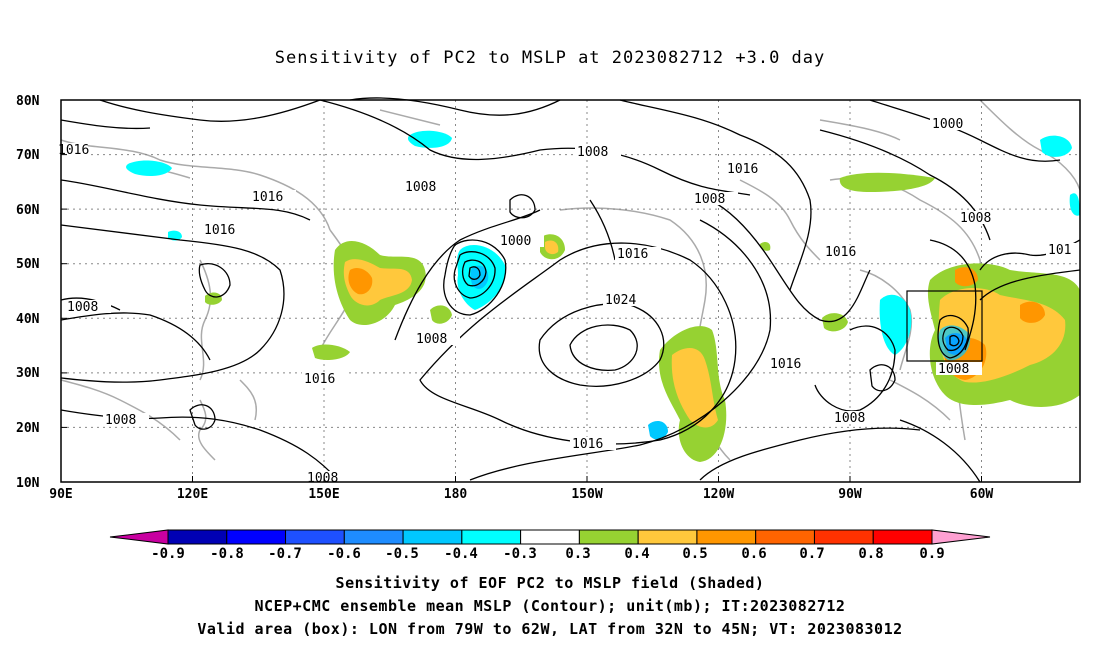 Image resolution: width=1100 pixels, height=650 pixels. Describe the element at coordinates (28, 292) in the screenshot. I see `lat-labels: 80N 70N 60N 50N 40N 30N 20N 10N` at that location.